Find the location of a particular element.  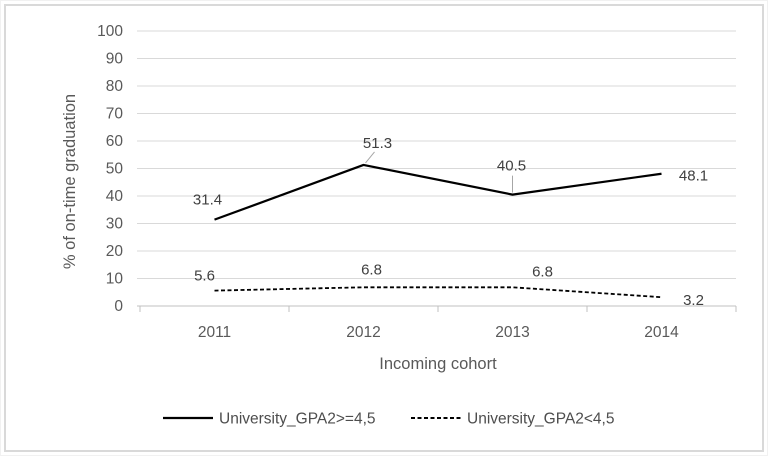

data-label: 5.6 is located at coordinates (204, 276).